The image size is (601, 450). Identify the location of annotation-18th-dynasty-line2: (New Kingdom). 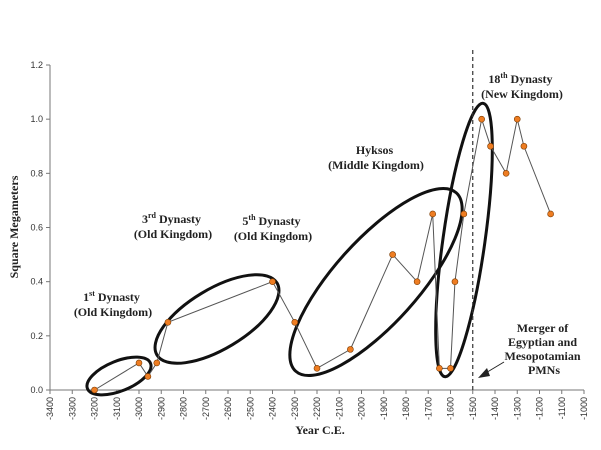
(522, 94).